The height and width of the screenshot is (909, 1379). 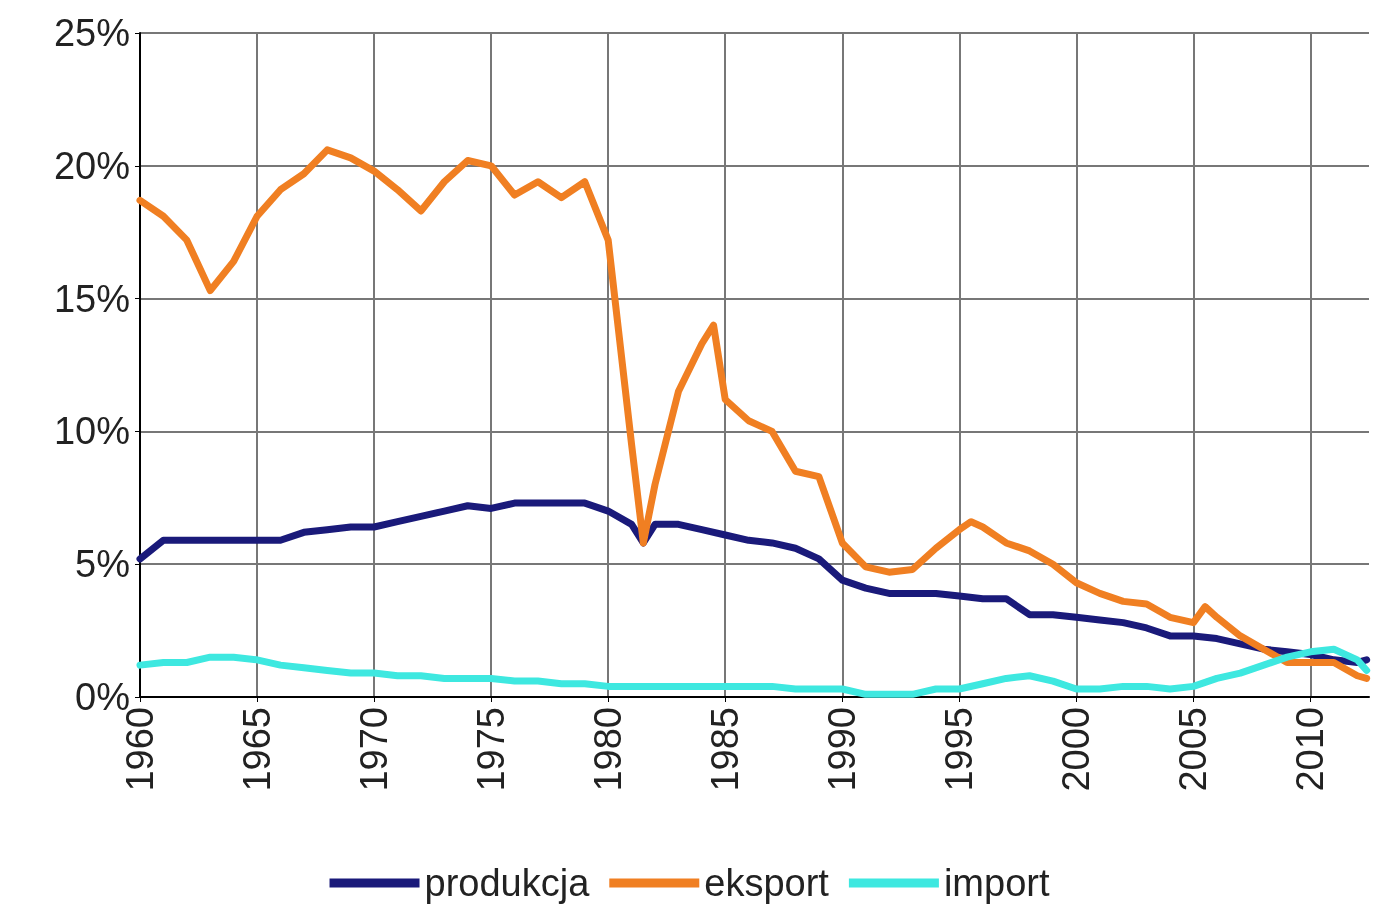 I want to click on x-tick-label: 1975, so click(x=491, y=749).